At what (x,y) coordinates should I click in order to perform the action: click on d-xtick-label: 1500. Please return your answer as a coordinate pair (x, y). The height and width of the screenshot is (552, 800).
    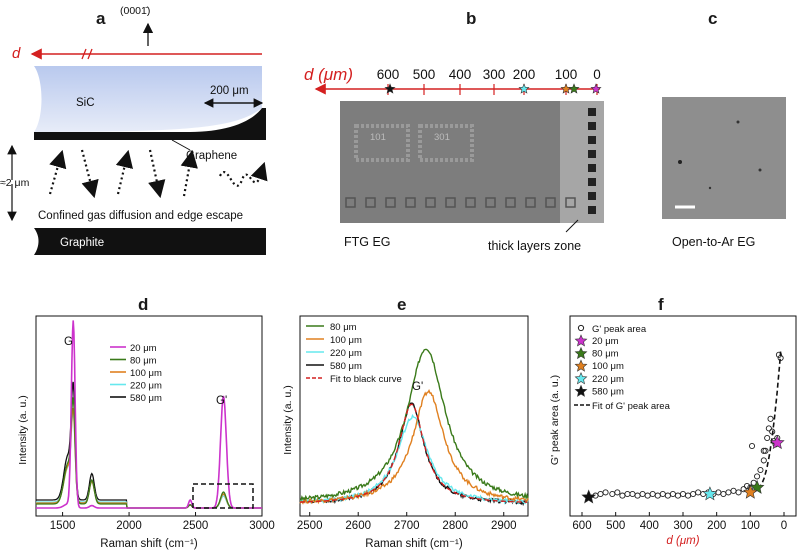
    Looking at the image, I should click on (63, 526).